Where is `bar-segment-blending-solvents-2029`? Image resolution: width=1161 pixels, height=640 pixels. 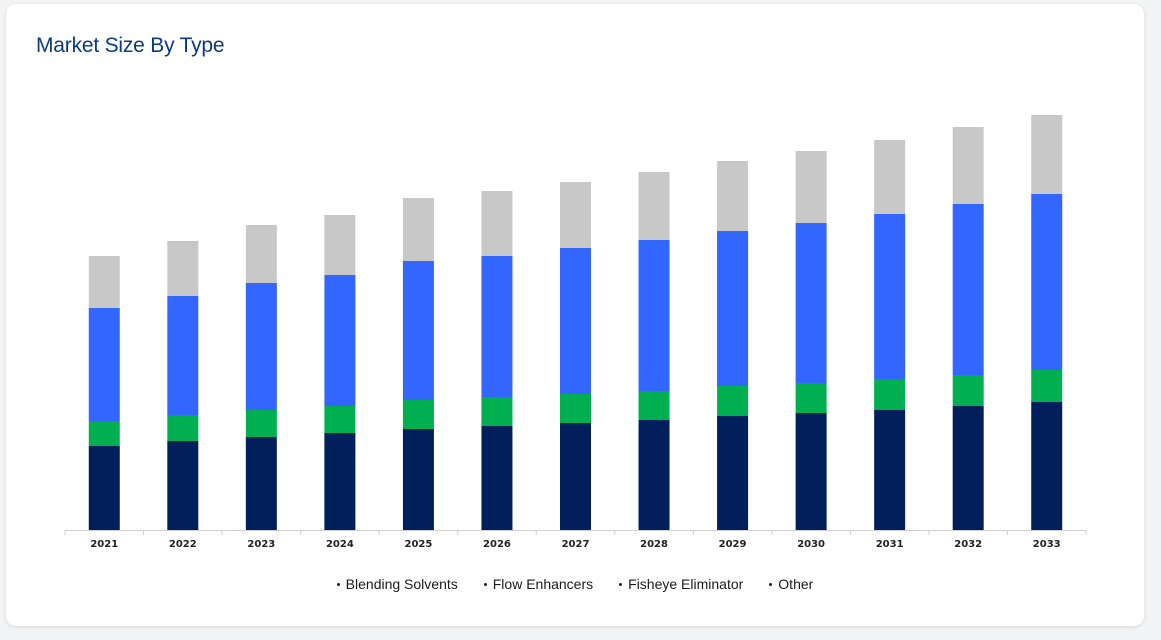 bar-segment-blending-solvents-2029 is located at coordinates (733, 473).